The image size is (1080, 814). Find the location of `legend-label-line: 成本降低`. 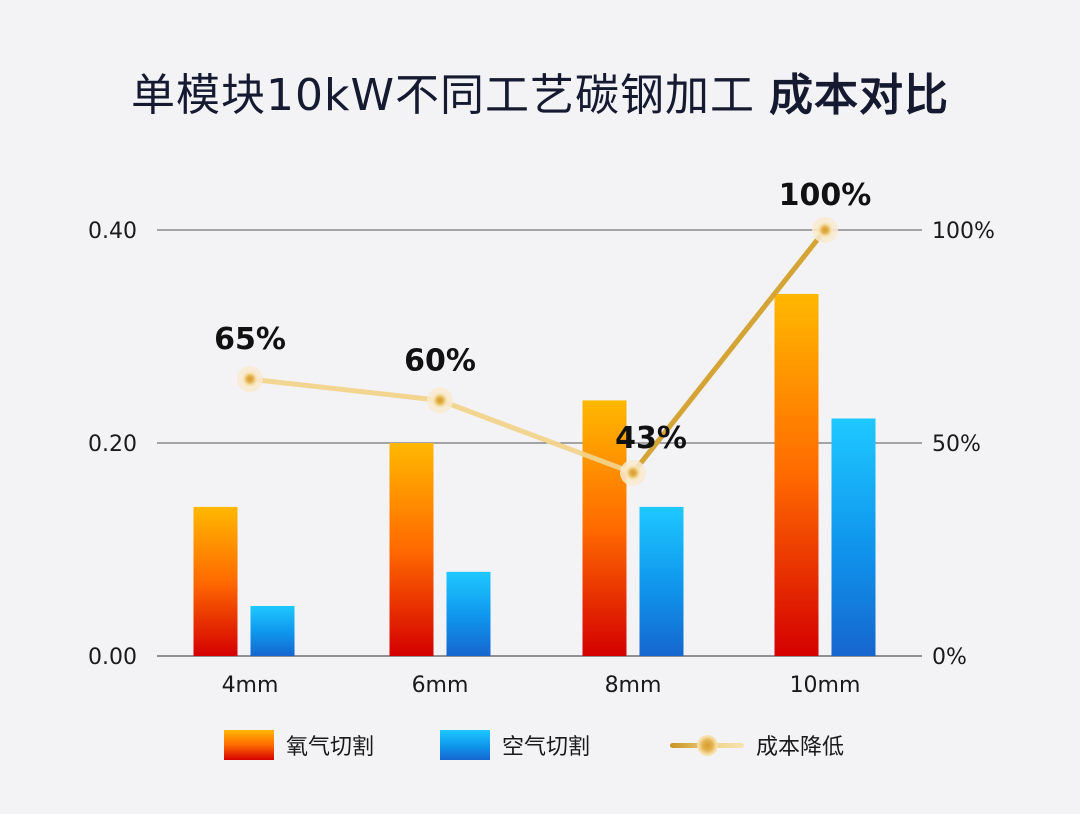

legend-label-line: 成本降低 is located at coordinates (800, 747).